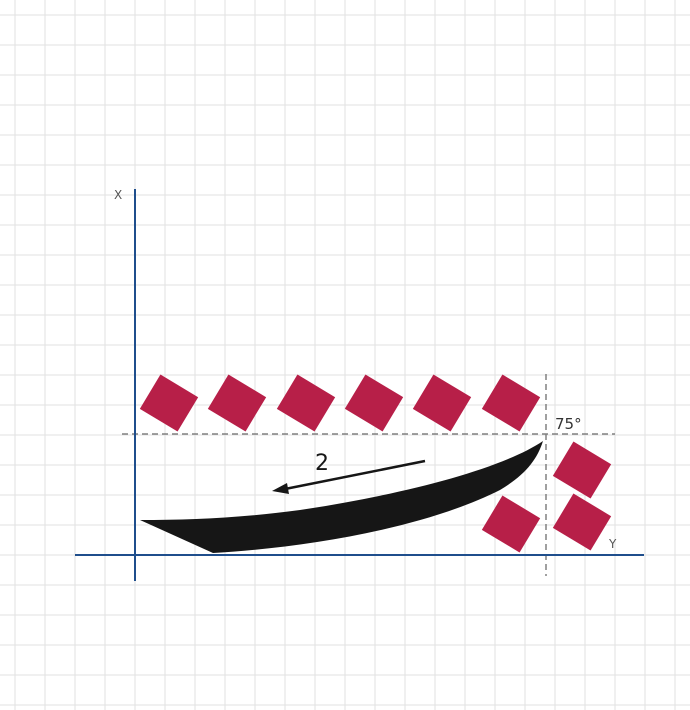 The width and height of the screenshot is (690, 710). I want to click on arrowhead-icon, so click(280, 488).